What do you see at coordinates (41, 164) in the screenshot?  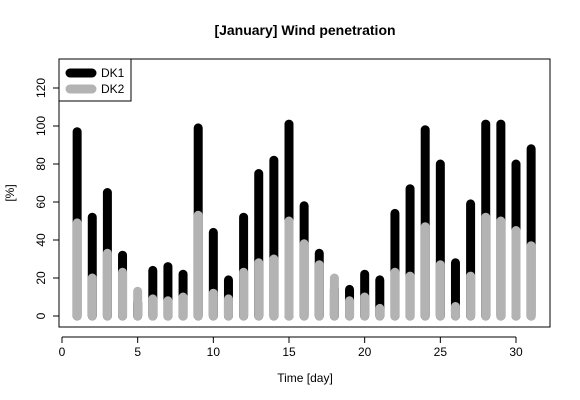 I see `y-tick-label: 80` at bounding box center [41, 164].